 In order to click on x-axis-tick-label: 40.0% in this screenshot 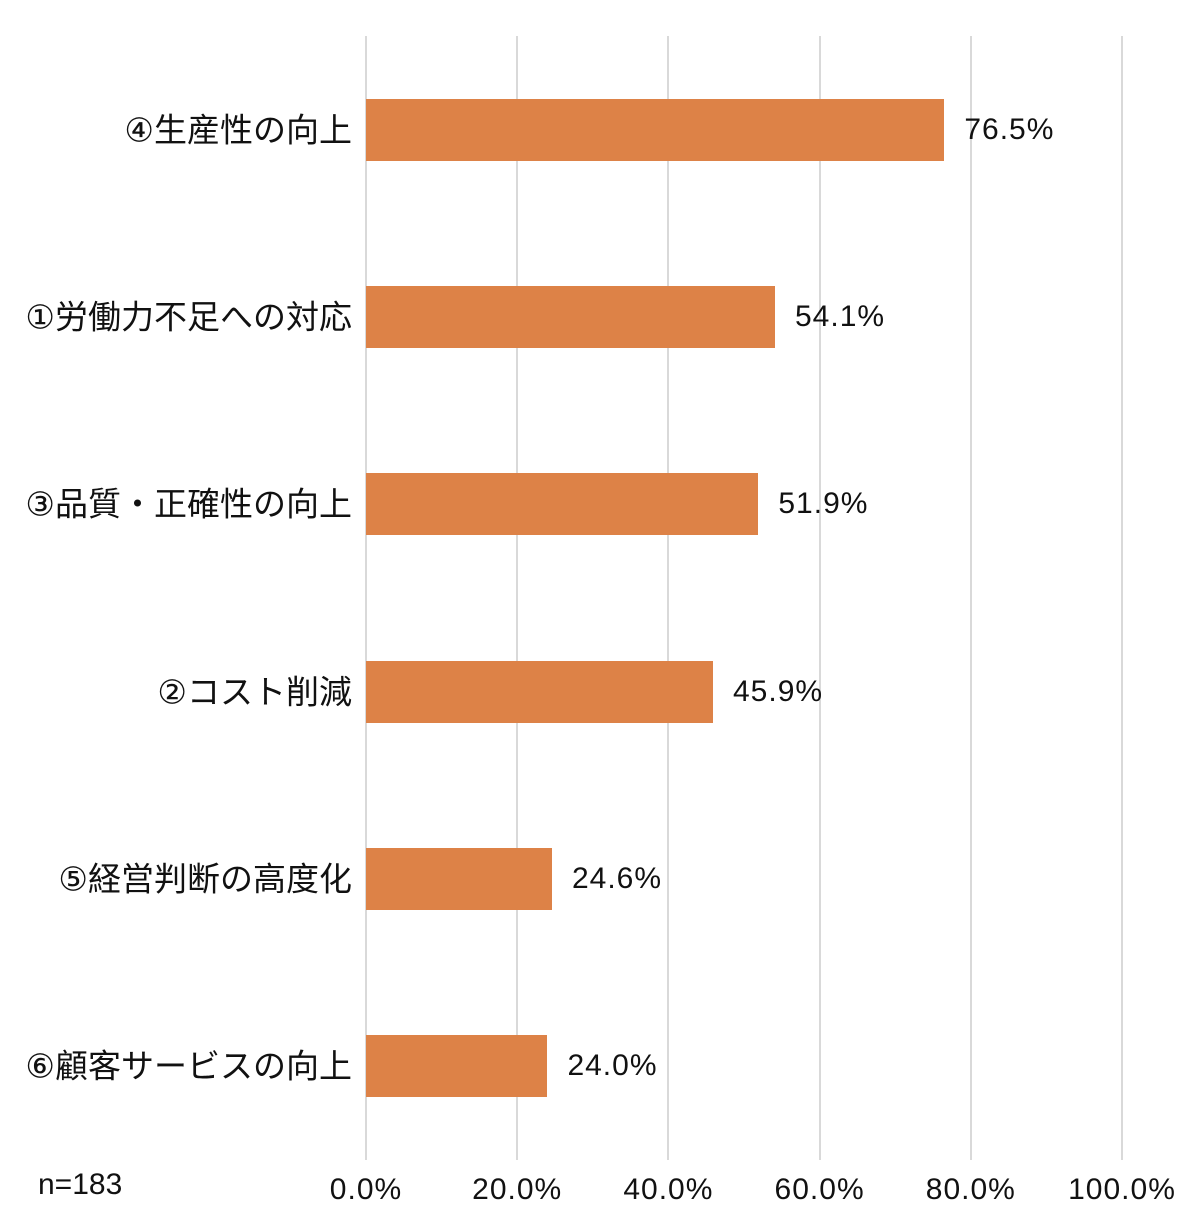, I will do `click(668, 1189)`.